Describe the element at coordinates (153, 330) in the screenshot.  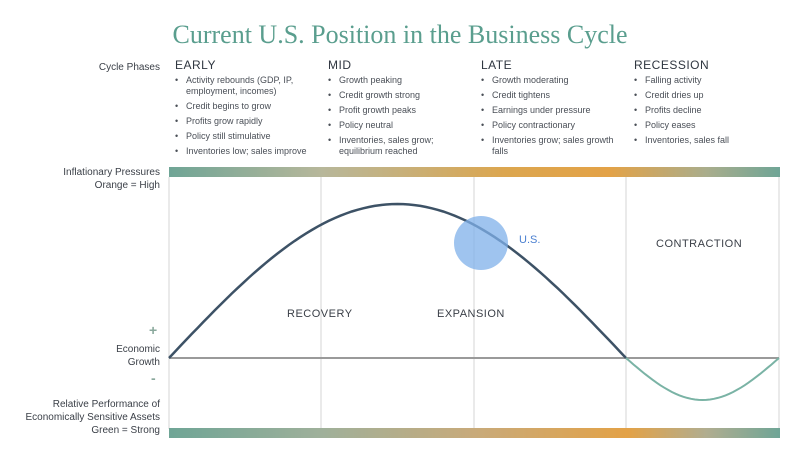
I see `plus-sign: +` at that location.